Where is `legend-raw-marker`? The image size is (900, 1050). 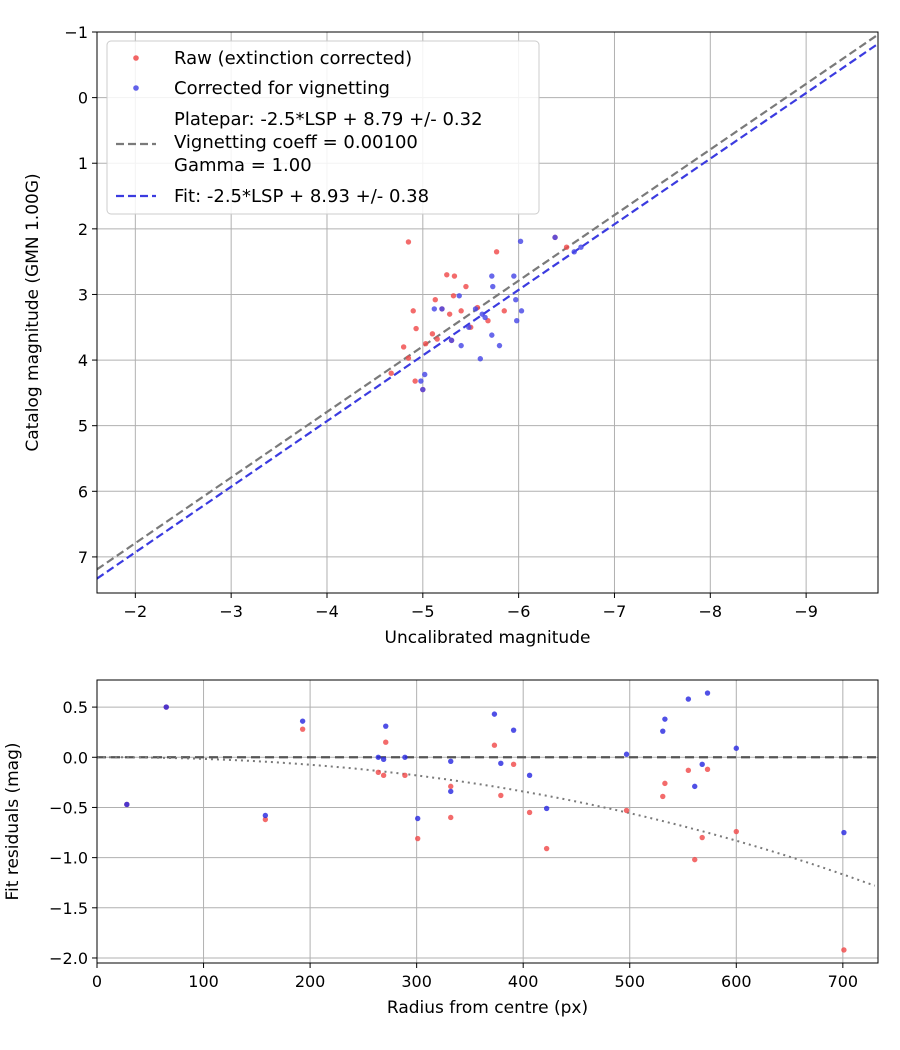
legend-raw-marker is located at coordinates (136, 58).